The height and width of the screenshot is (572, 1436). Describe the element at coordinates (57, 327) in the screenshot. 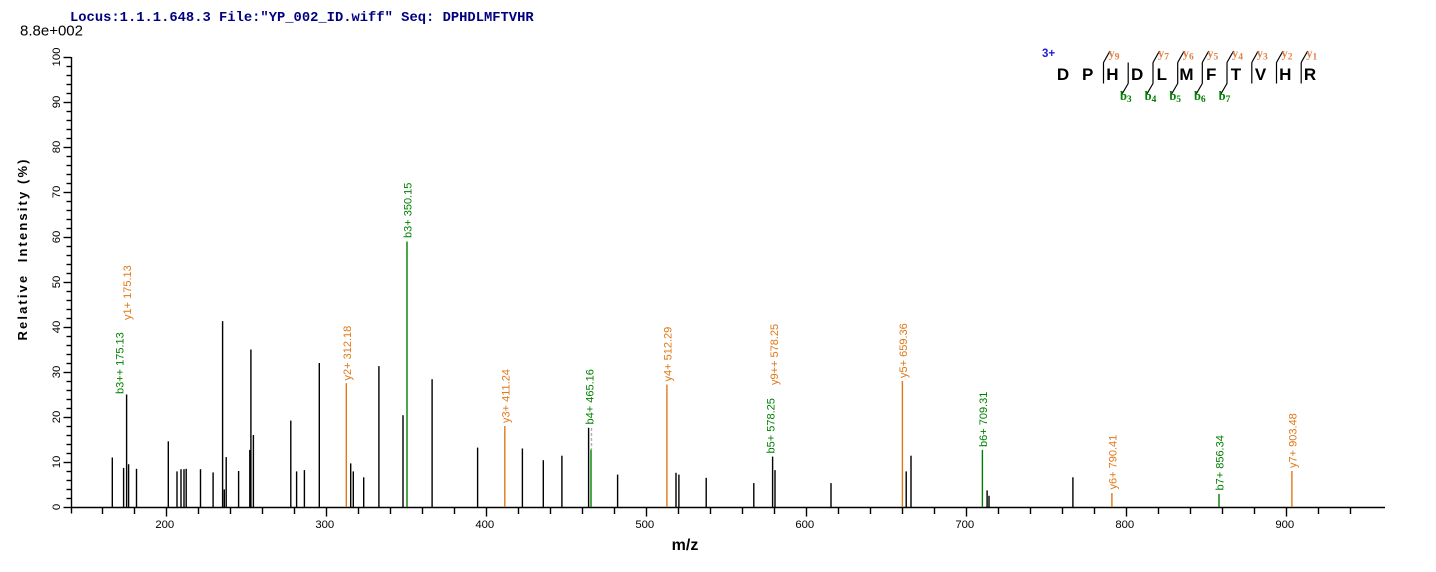

I see `svg-text: 40` at that location.